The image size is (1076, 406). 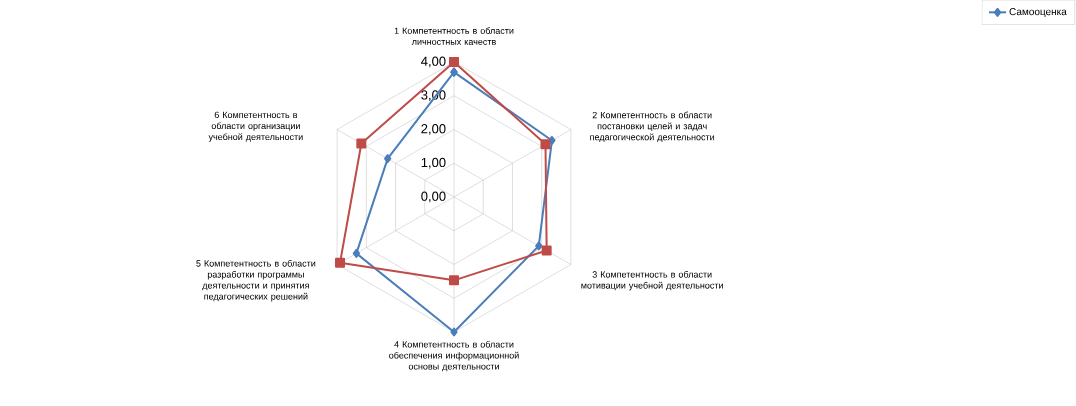 What do you see at coordinates (433, 129) in the screenshot?
I see `y-tick-label: 2,00` at bounding box center [433, 129].